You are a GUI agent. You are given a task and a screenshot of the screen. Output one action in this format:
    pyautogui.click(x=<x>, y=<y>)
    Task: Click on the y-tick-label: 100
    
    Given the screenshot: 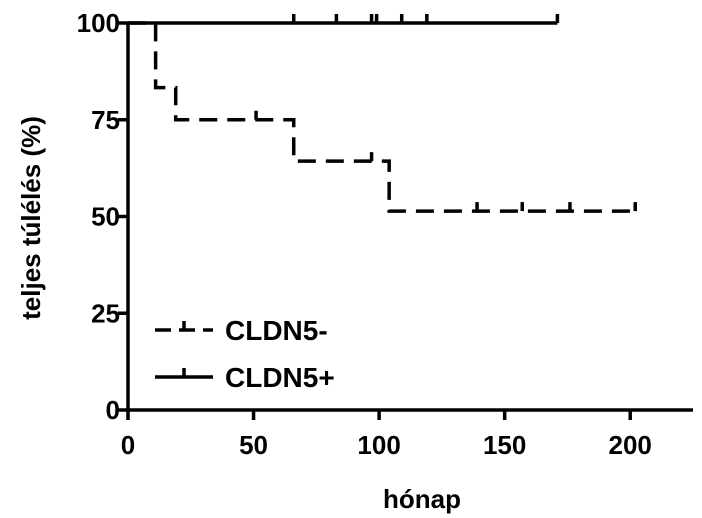 What is the action you would take?
    pyautogui.click(x=98, y=23)
    